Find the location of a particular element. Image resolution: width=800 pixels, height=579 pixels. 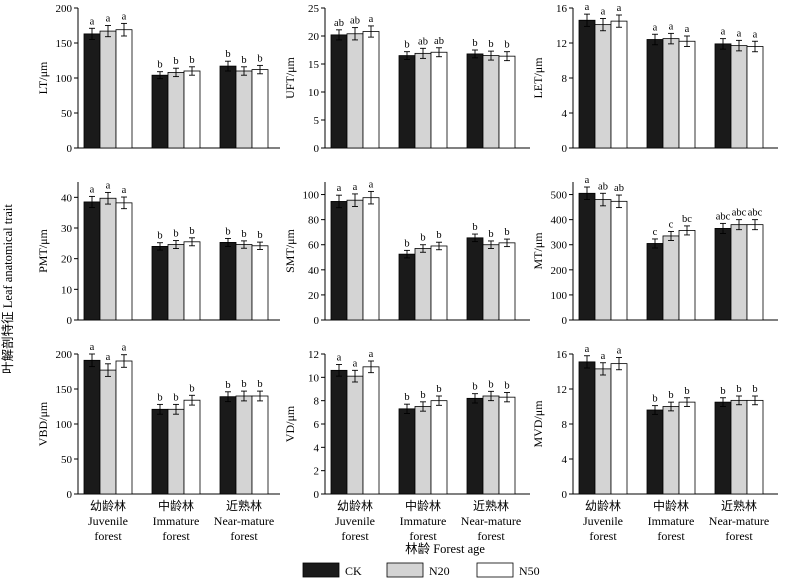

y-tick-label: 16 is located at coordinates (562, 355).